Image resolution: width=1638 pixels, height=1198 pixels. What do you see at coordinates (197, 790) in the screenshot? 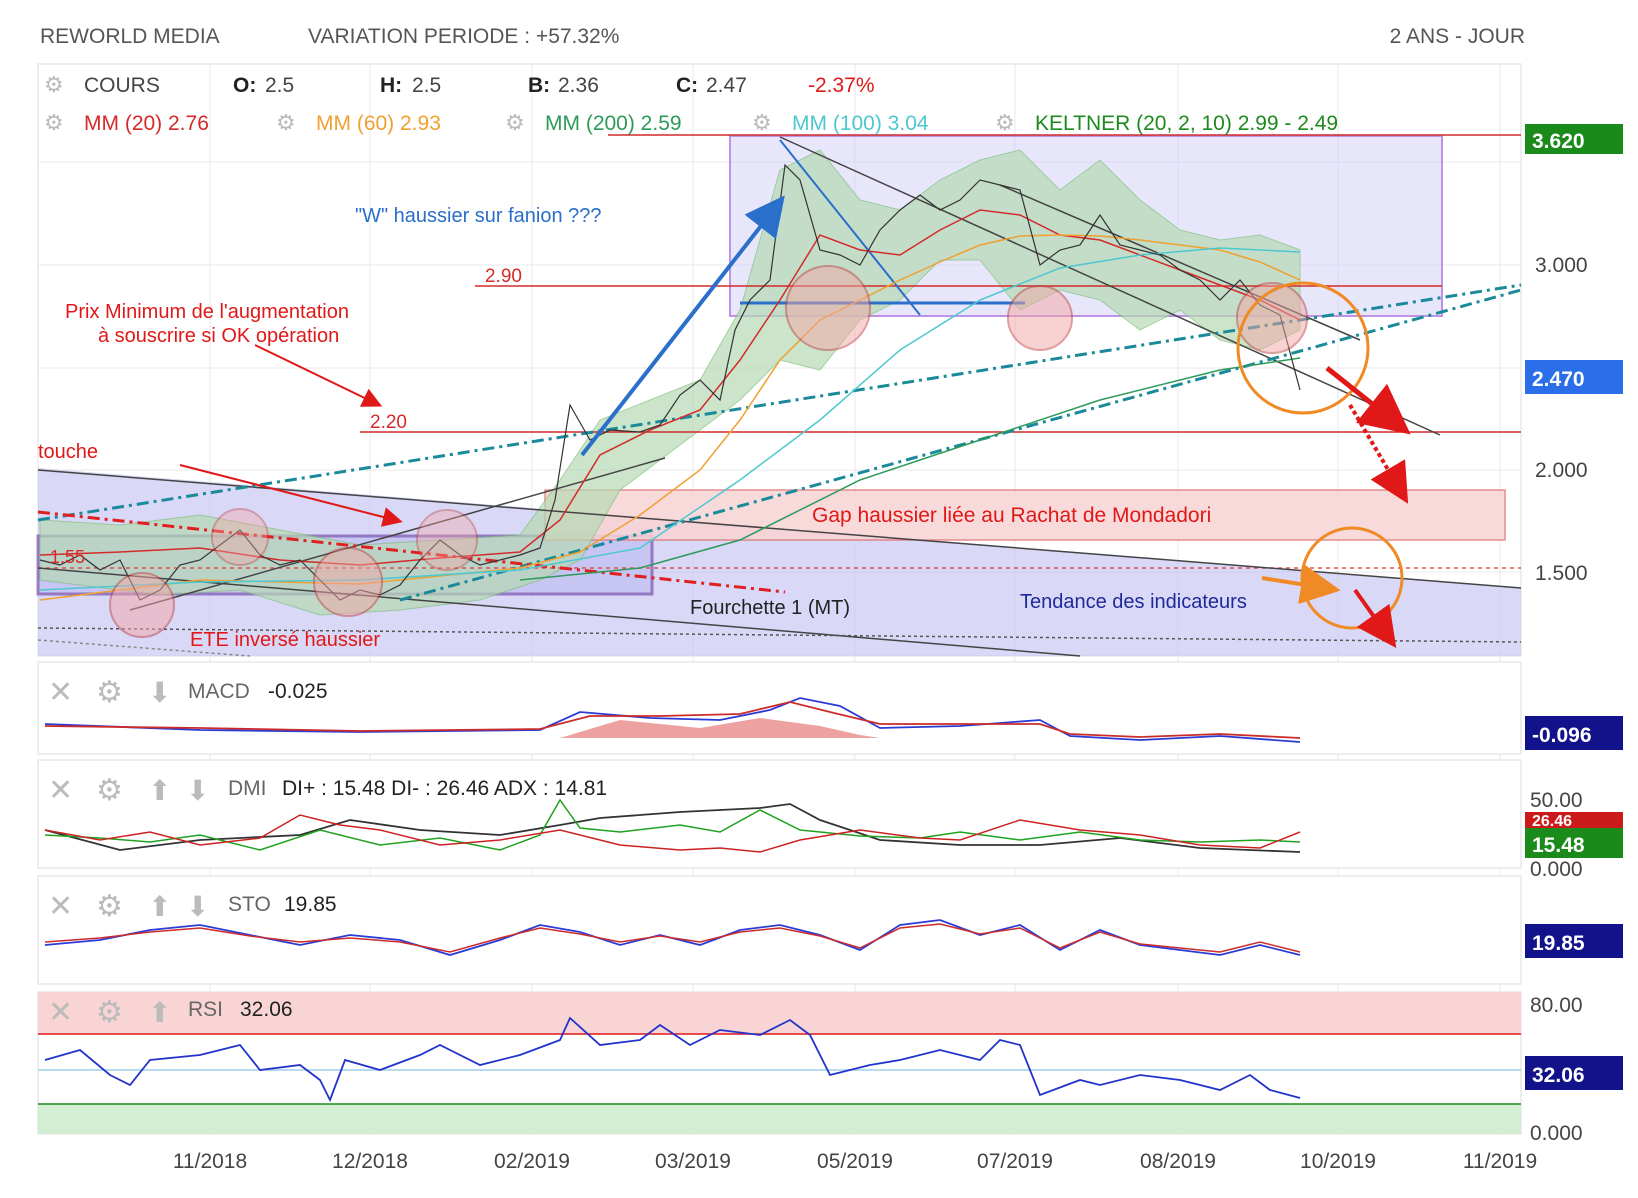
I see `arrow-down-icon-dmi: ⬇` at bounding box center [197, 790].